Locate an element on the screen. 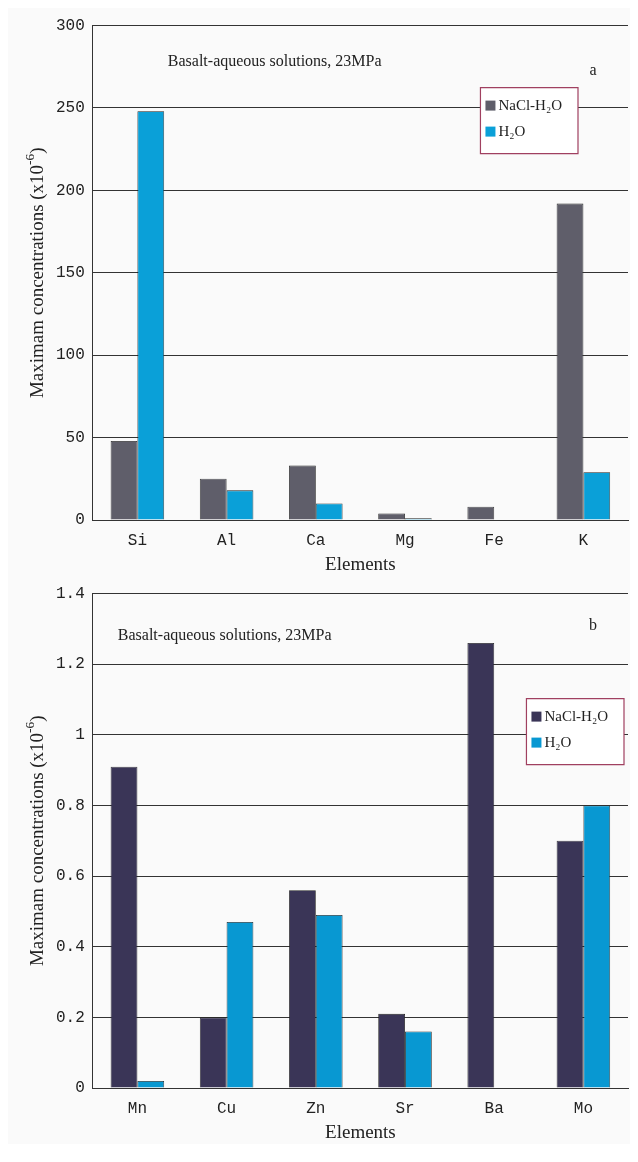 The image size is (638, 1162). y-tick-label: 0.2 is located at coordinates (70, 1017).